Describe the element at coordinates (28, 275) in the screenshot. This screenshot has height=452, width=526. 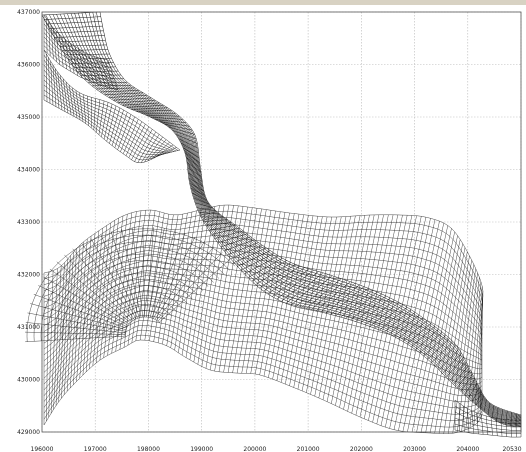
I see `y-tick-label: 432000` at that location.